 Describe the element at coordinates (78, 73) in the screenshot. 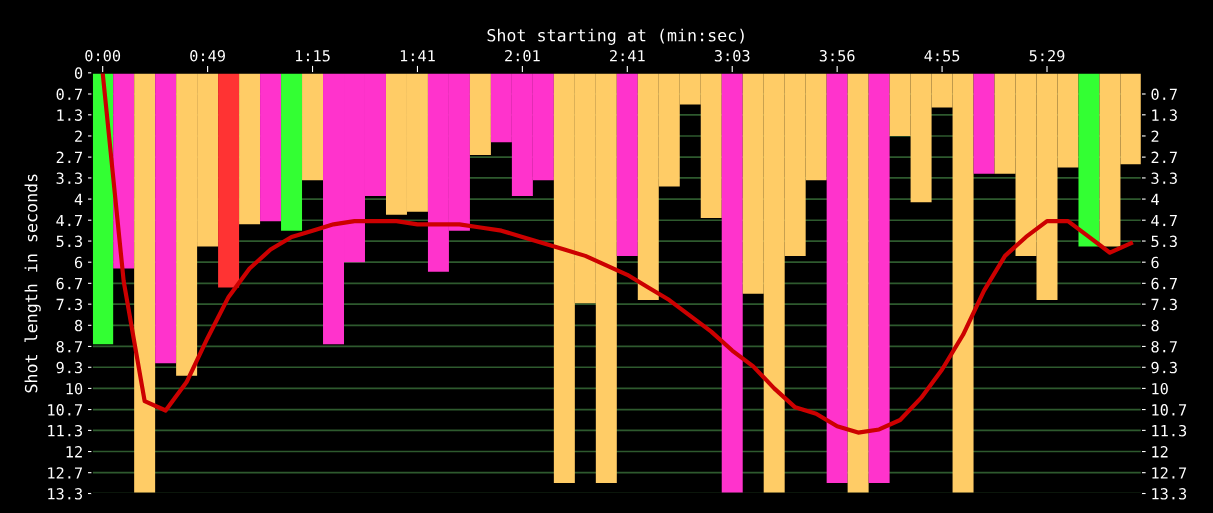

I see `y-tick-label: 0` at that location.